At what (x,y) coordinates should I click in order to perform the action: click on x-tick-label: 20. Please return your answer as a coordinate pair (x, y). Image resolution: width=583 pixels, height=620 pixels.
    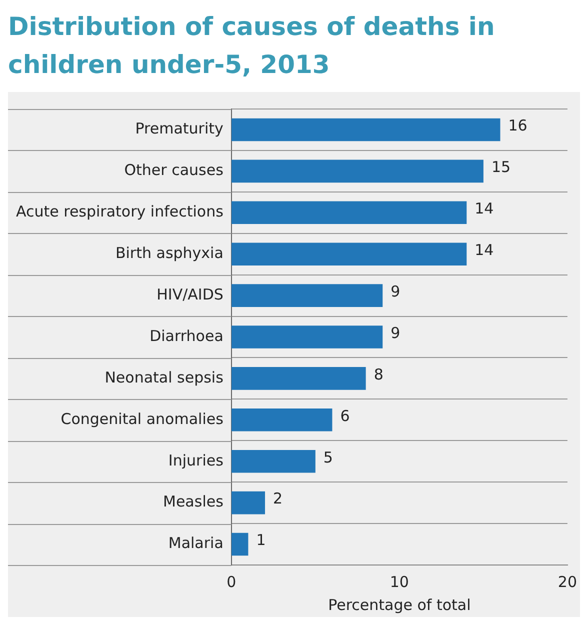
    Looking at the image, I should click on (568, 581).